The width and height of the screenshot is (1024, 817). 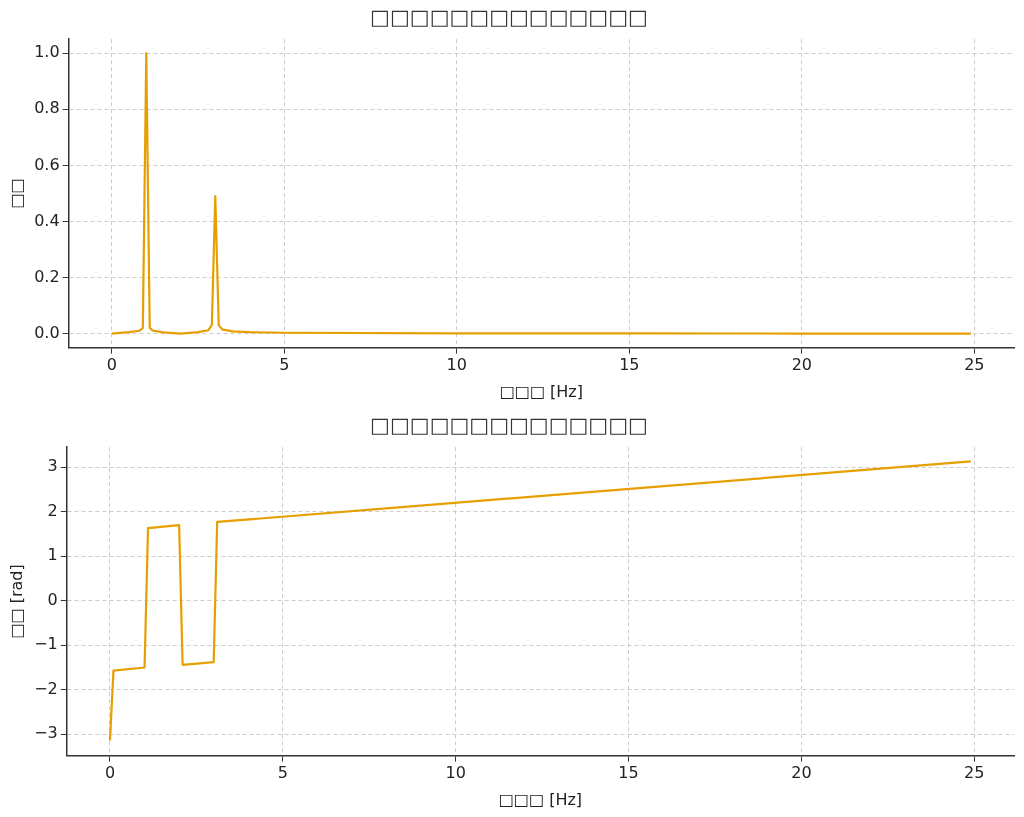 I want to click on y-tick-label: 3, so click(x=52, y=466).